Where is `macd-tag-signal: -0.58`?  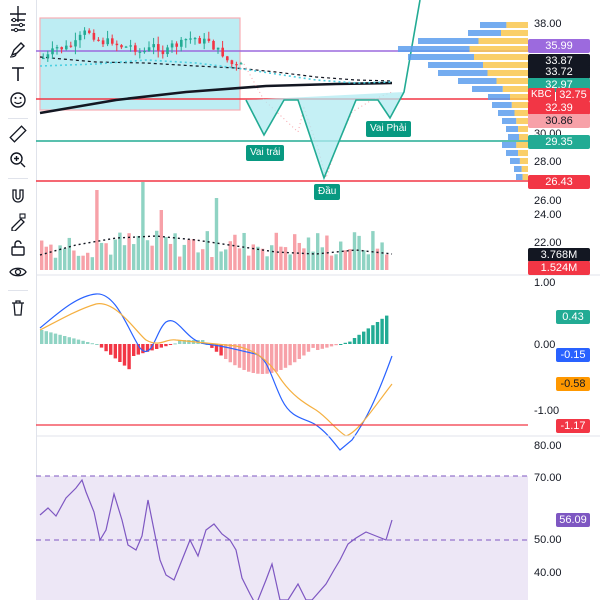 macd-tag-signal: -0.58 is located at coordinates (573, 384).